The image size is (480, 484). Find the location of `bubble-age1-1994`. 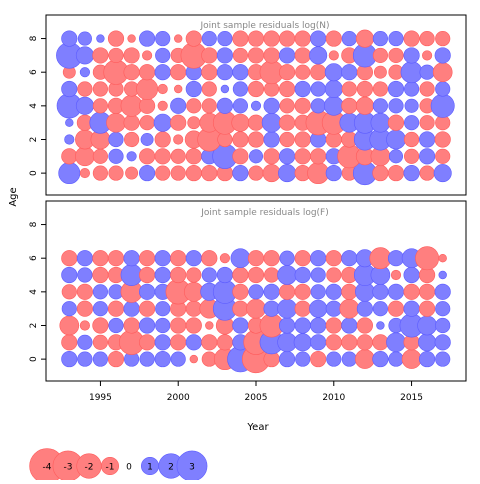

bubble-age1-1994 is located at coordinates (85, 156).